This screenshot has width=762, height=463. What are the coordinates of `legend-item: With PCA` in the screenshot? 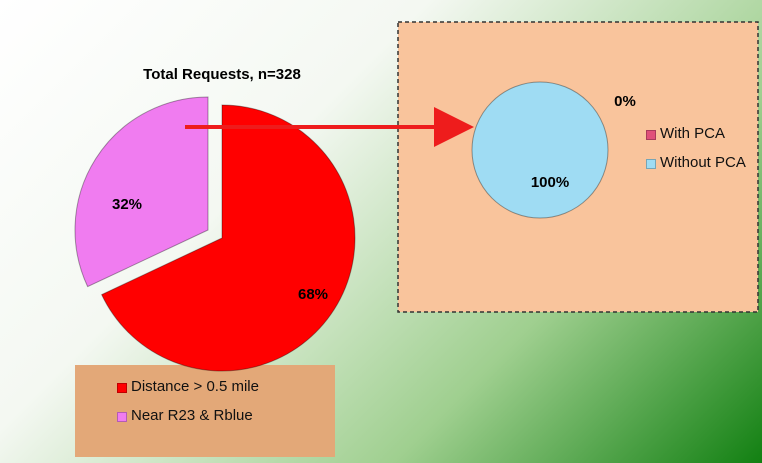 It's located at (696, 133).